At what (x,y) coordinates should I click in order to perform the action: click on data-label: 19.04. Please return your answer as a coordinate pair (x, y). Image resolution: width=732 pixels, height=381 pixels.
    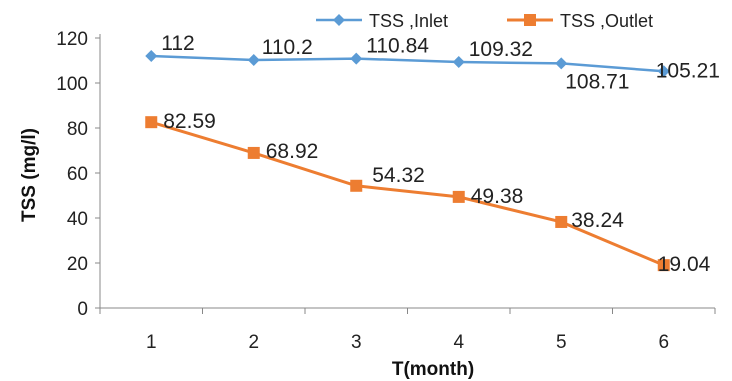
    Looking at the image, I should click on (684, 264).